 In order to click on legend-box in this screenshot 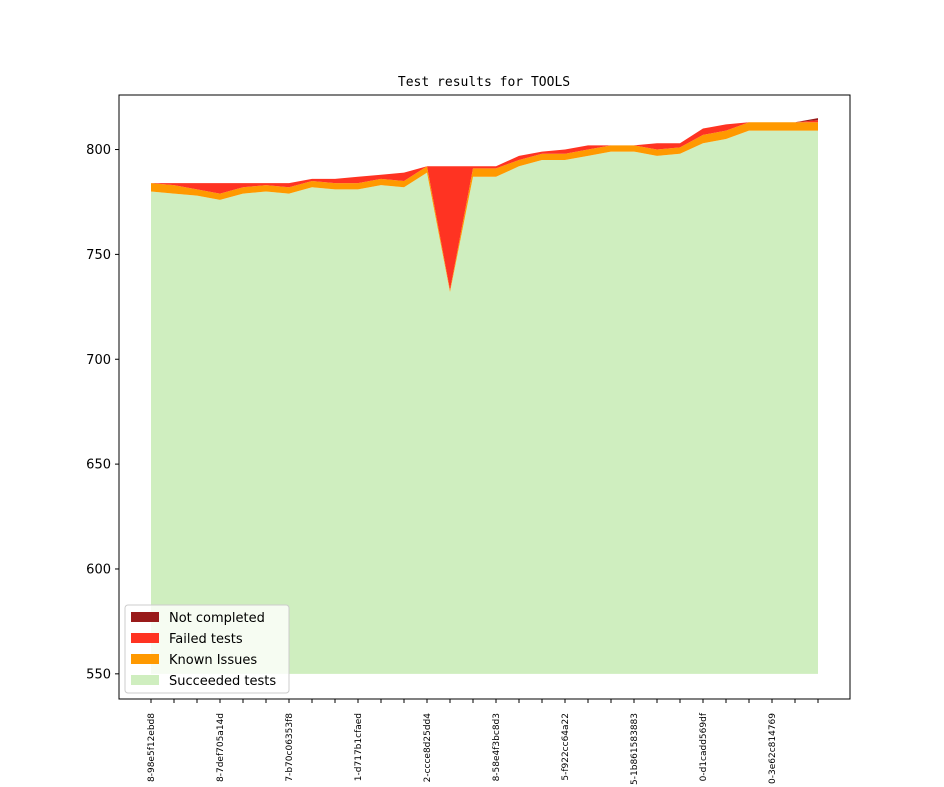, I will do `click(207, 649)`.